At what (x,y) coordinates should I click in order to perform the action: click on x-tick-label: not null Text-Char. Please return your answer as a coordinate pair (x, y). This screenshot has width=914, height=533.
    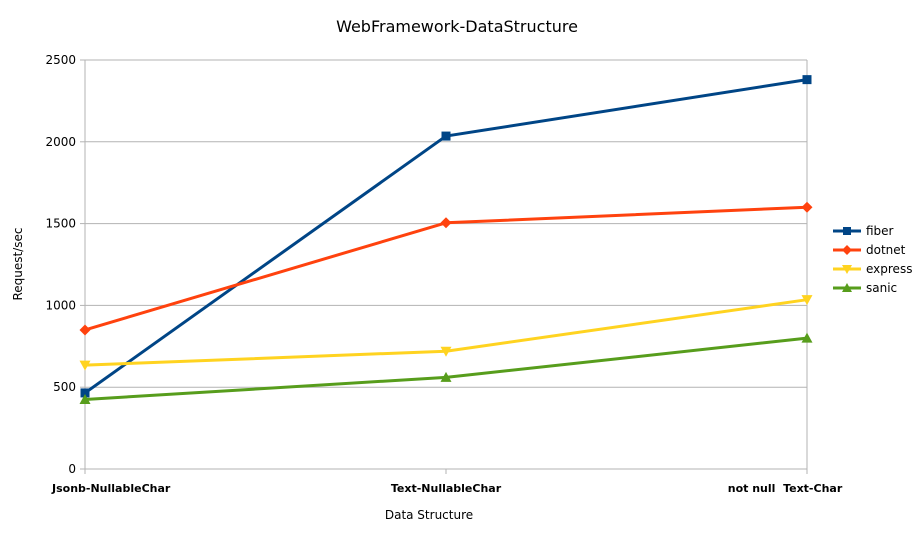
    Looking at the image, I should click on (785, 488).